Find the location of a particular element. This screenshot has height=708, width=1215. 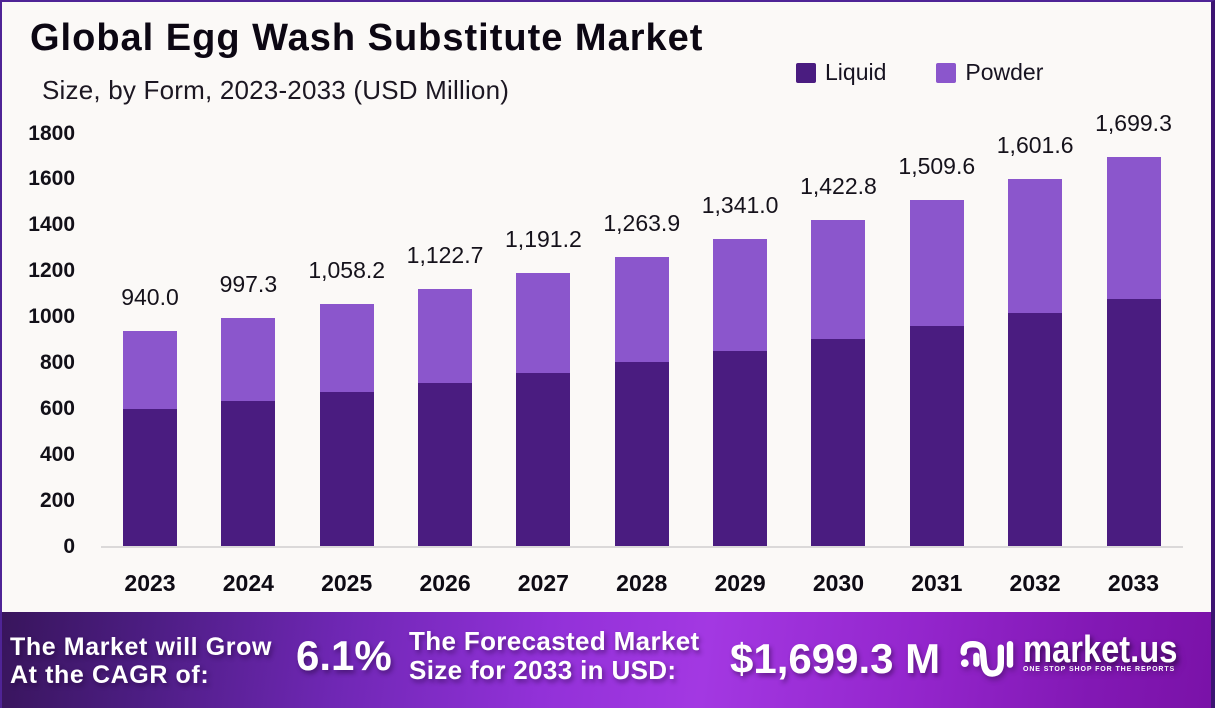

bar-2033-powder is located at coordinates (1133, 227).